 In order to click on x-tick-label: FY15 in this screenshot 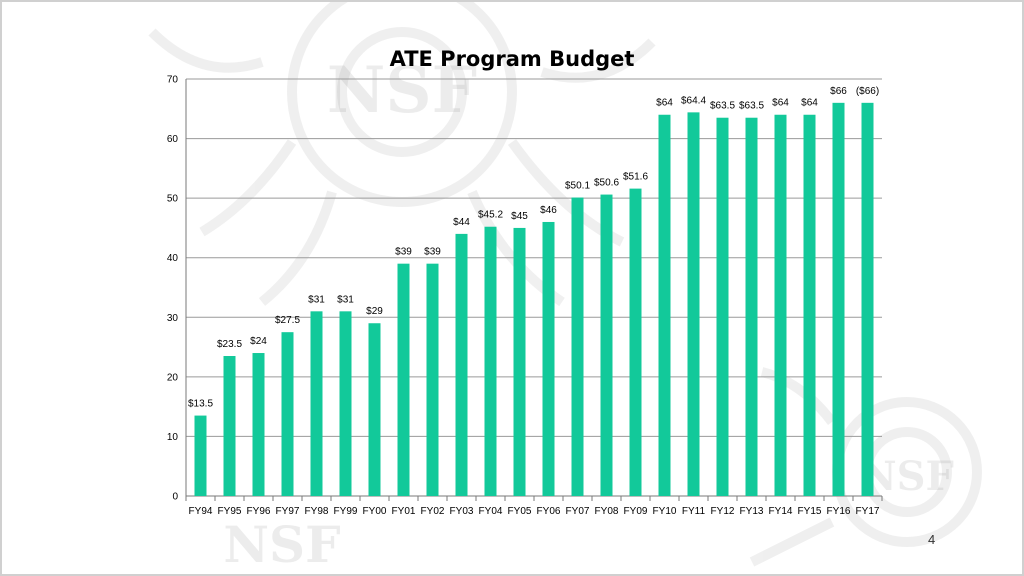, I will do `click(810, 511)`.